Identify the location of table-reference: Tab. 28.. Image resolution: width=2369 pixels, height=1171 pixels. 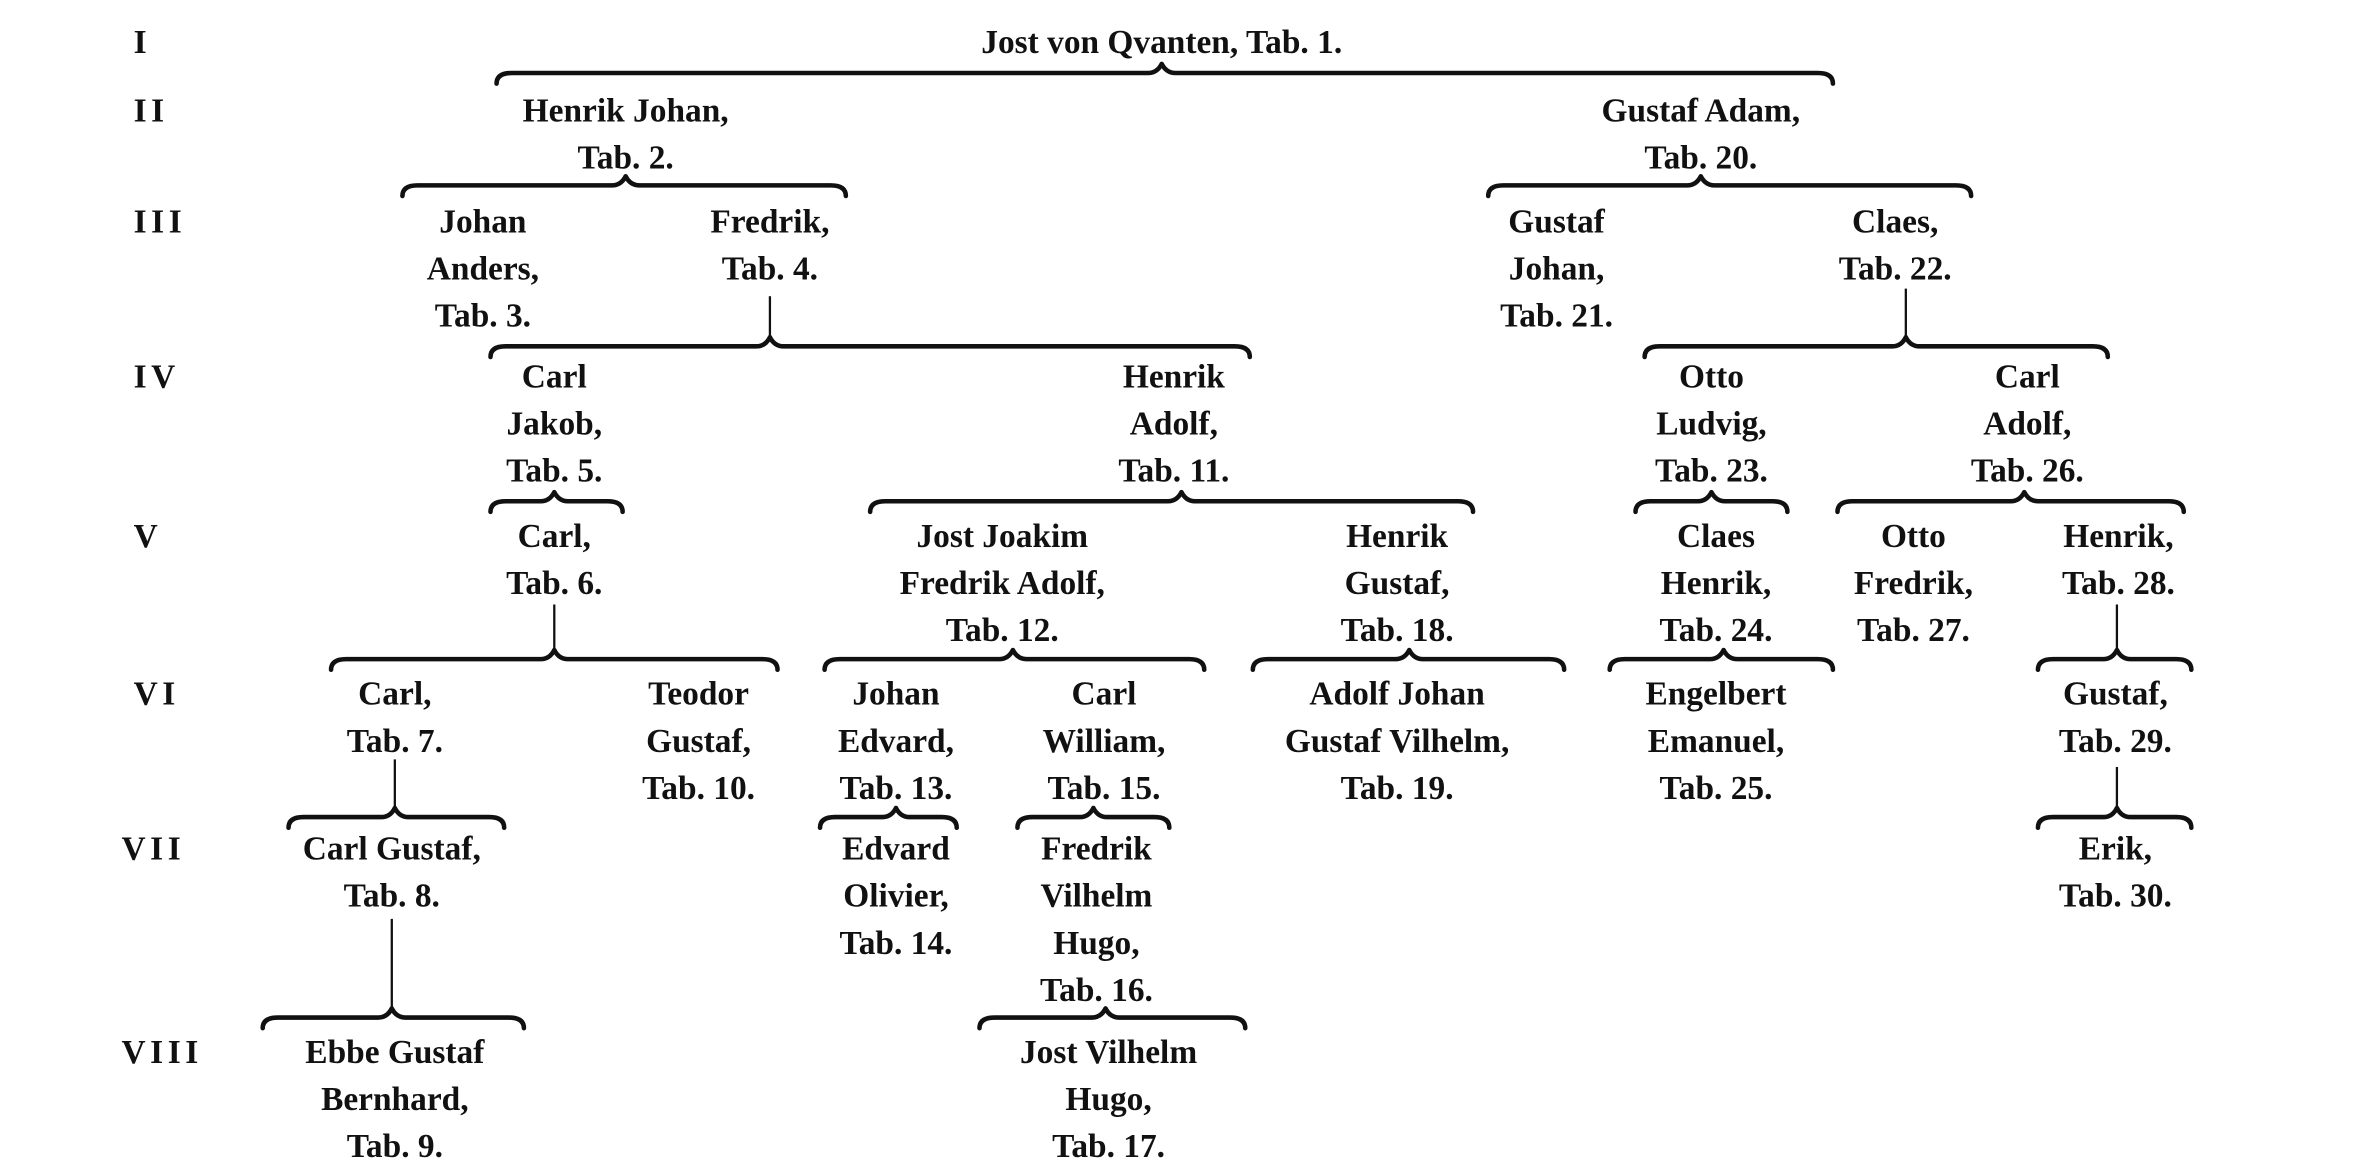
(2118, 583).